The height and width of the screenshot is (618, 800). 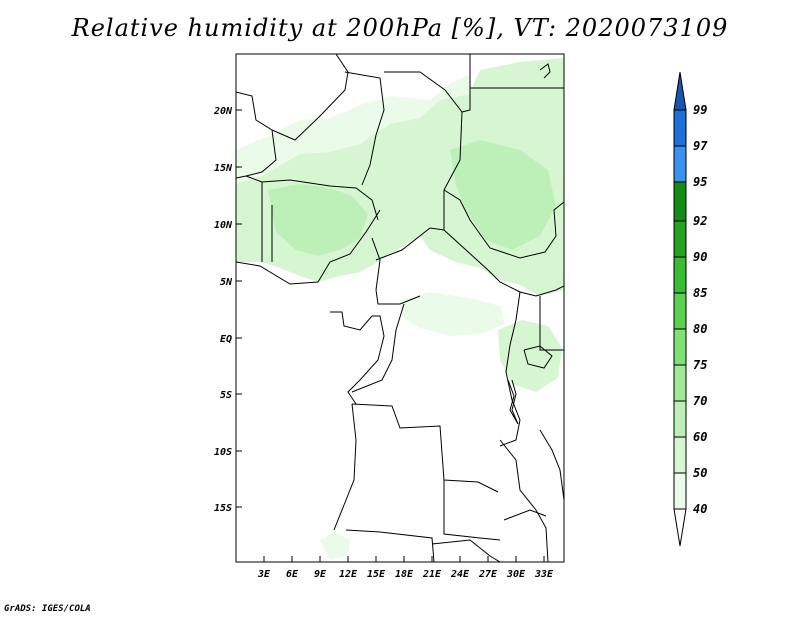 I want to click on lat-tick-label: EQ, so click(x=226, y=339).